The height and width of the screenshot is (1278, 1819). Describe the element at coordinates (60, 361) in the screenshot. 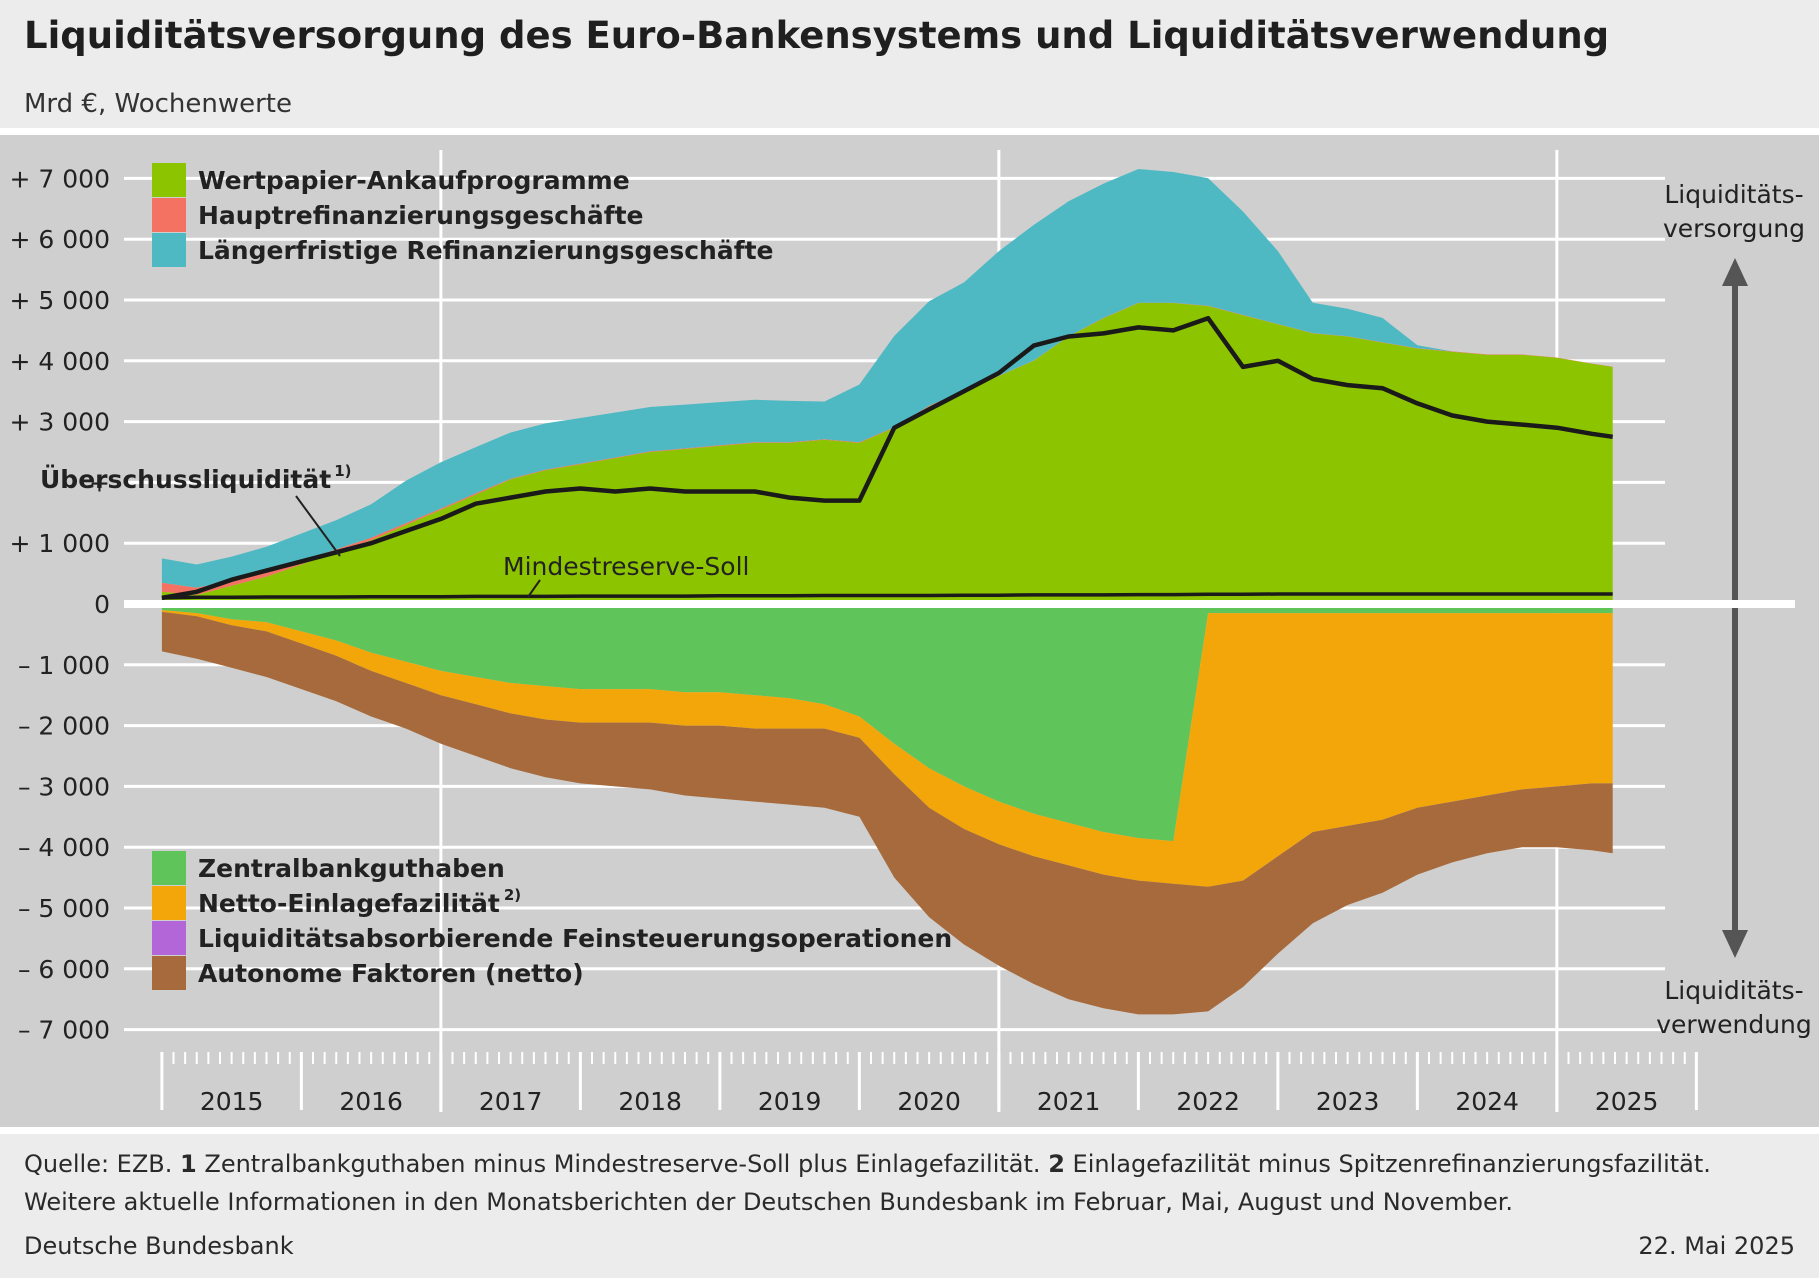

I see `y-tick-label-4000: + 4 000` at that location.